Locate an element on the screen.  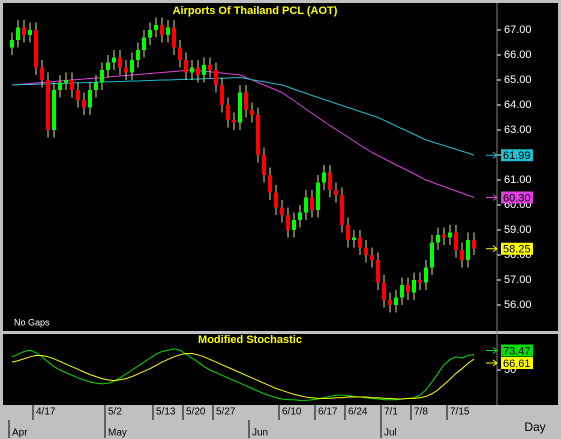
y-tick-label: 59.00 is located at coordinates (518, 230).